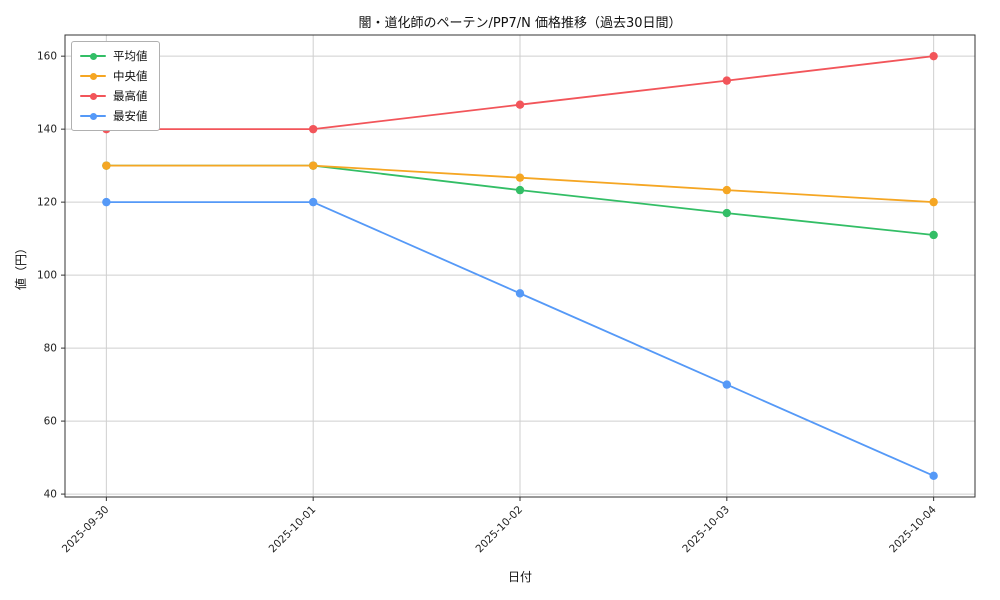 The image size is (1000, 600). Describe the element at coordinates (47, 57) in the screenshot. I see `y-tick-label: 160` at that location.